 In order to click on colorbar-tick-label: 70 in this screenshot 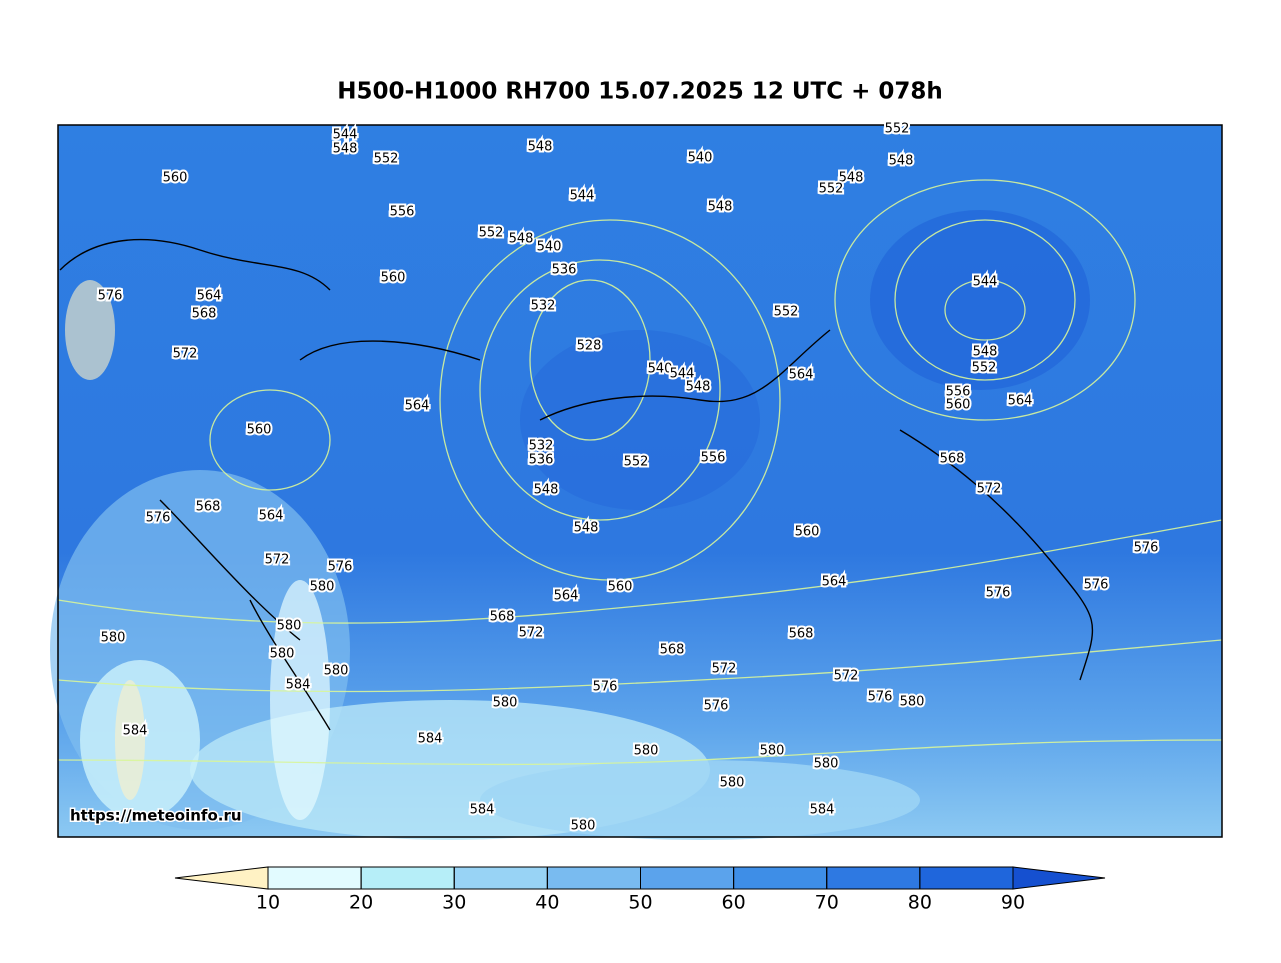, I will do `click(827, 903)`.